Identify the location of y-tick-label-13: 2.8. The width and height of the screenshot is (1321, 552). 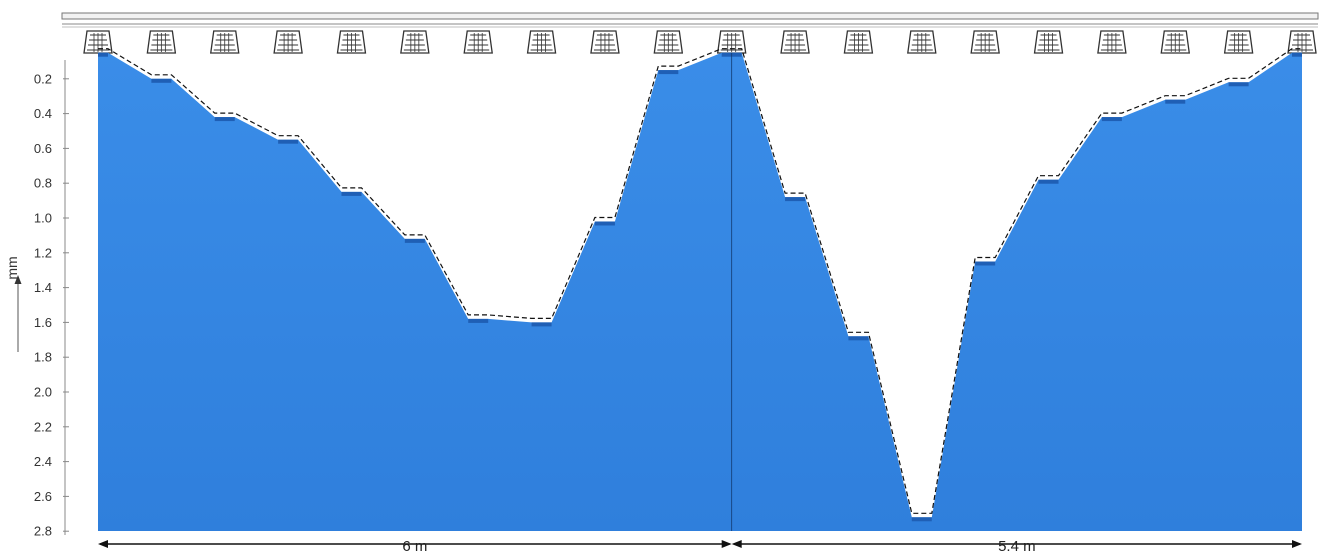
(43, 531).